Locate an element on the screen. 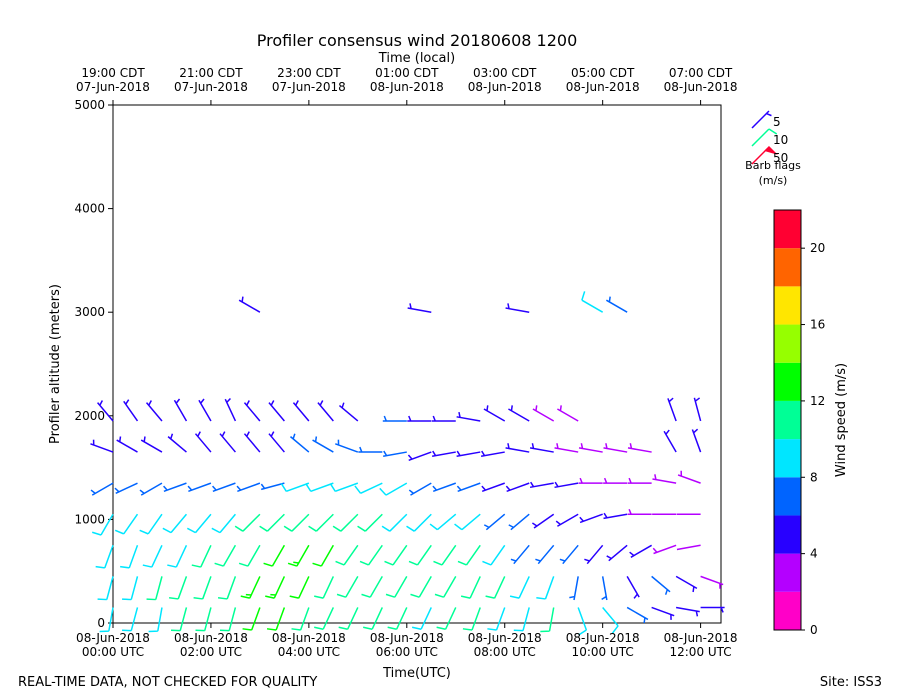  colorbar-label: Wind speed (m/s) is located at coordinates (841, 420).